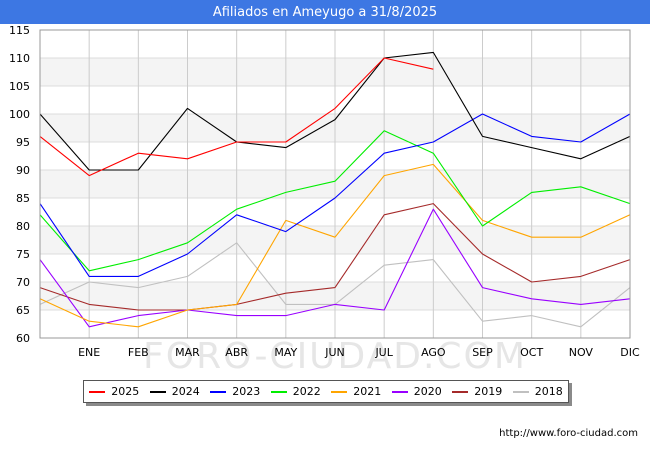 This screenshot has height=450, width=650. I want to click on legend-item-2023: 2023, so click(235, 391).